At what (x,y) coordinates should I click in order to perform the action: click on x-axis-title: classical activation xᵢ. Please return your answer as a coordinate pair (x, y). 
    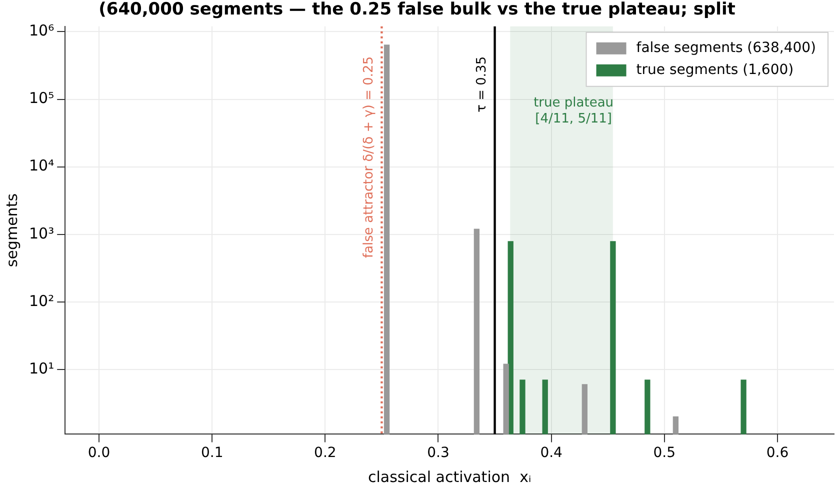
    Looking at the image, I should click on (450, 477).